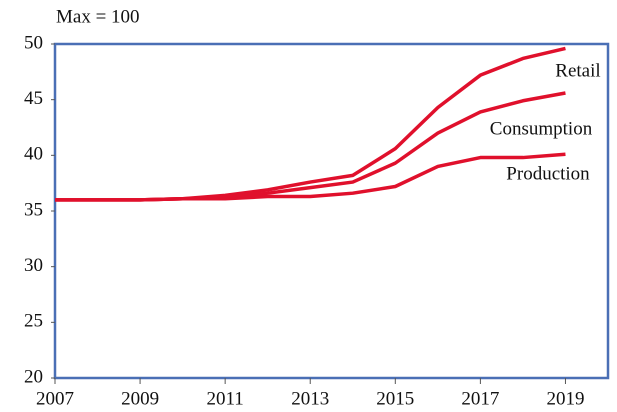 This screenshot has height=412, width=617. I want to click on x-tick-label: 2009, so click(140, 398).